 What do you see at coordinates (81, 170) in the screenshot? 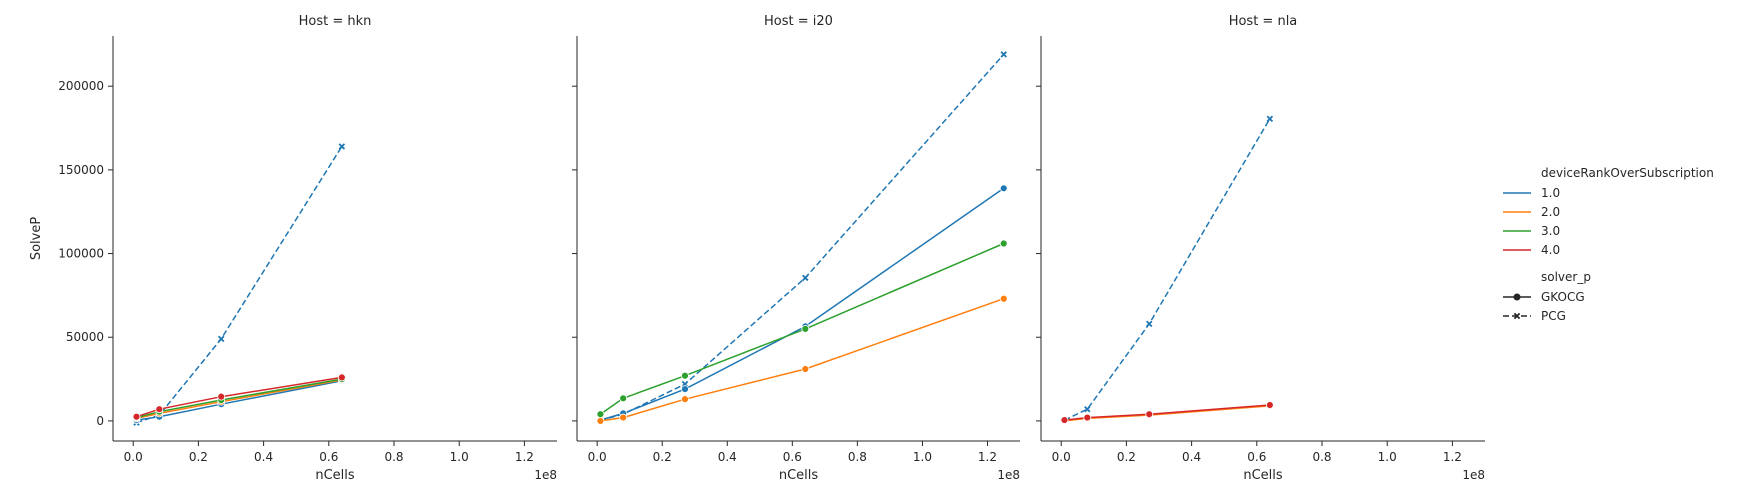
I see `y-tick-label: 150000` at bounding box center [81, 170].